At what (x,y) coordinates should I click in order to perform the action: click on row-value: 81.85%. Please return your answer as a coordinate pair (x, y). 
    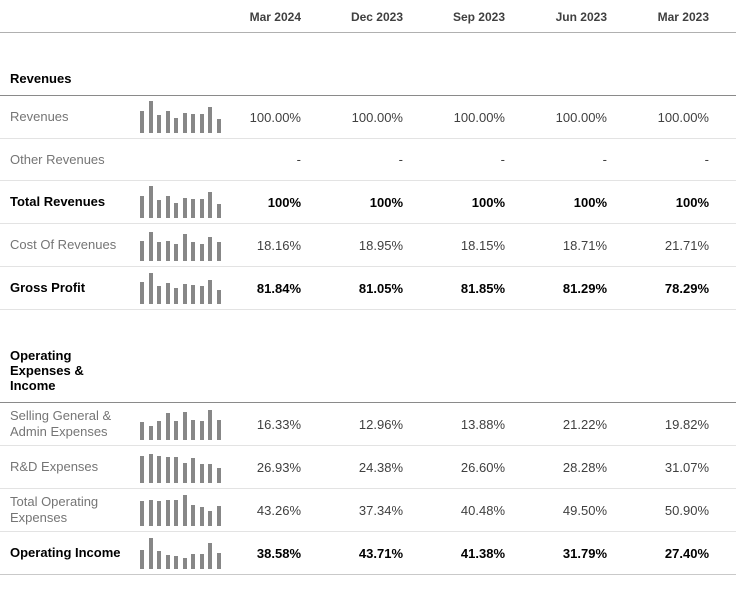
    Looking at the image, I should click on (482, 288).